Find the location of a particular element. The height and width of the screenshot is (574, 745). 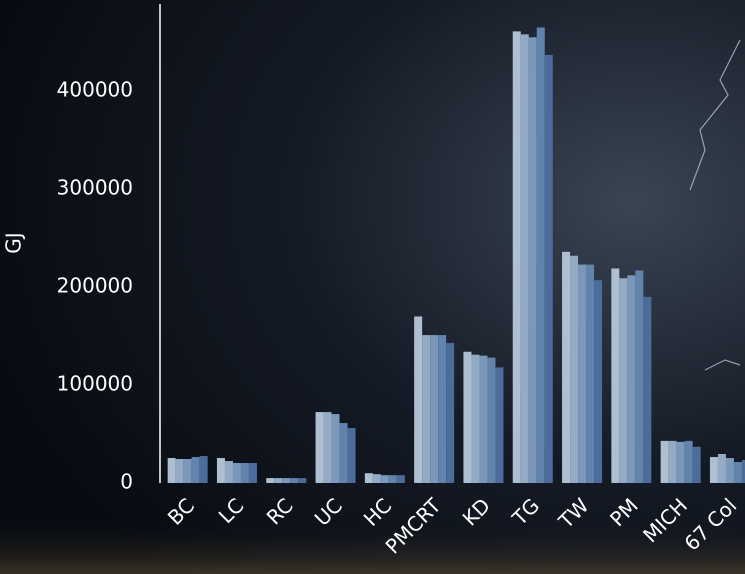

y-tick-label: 100000 is located at coordinates (95, 384).